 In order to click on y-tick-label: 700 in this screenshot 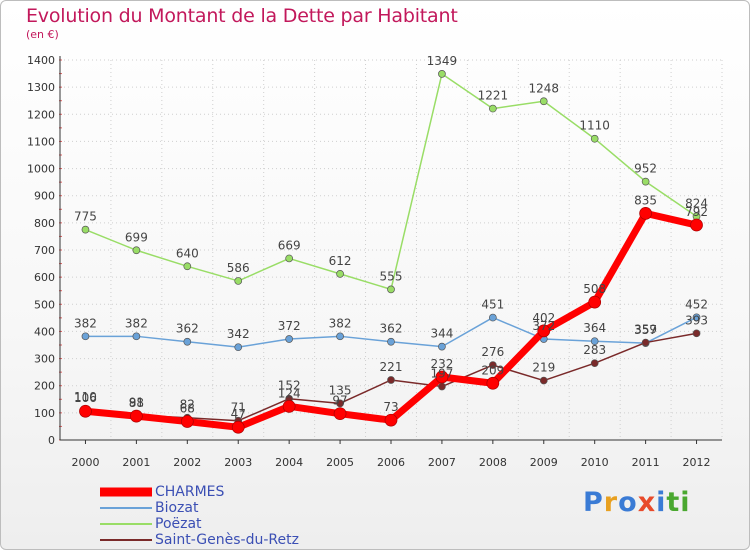, I will do `click(44, 250)`.